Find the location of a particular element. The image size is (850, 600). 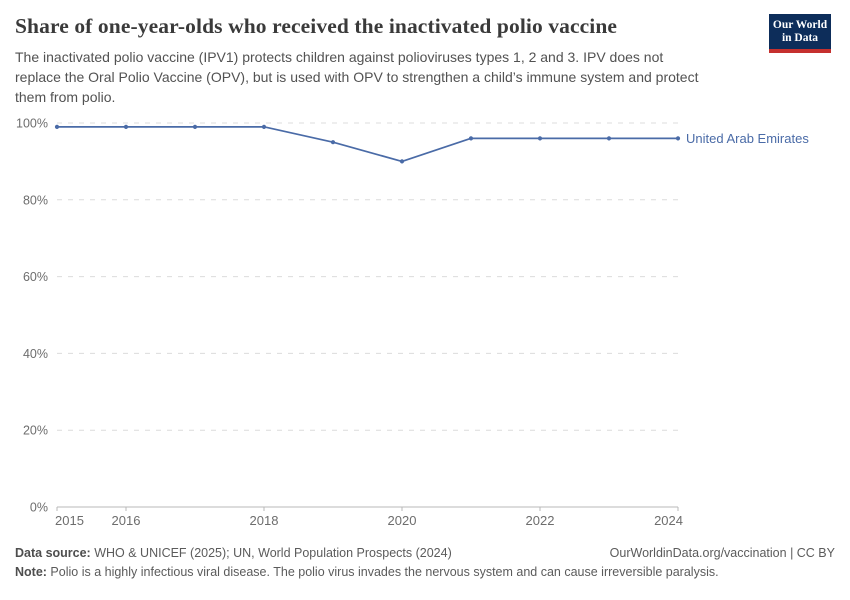

y-tick-label-0: 0% is located at coordinates (39, 508).